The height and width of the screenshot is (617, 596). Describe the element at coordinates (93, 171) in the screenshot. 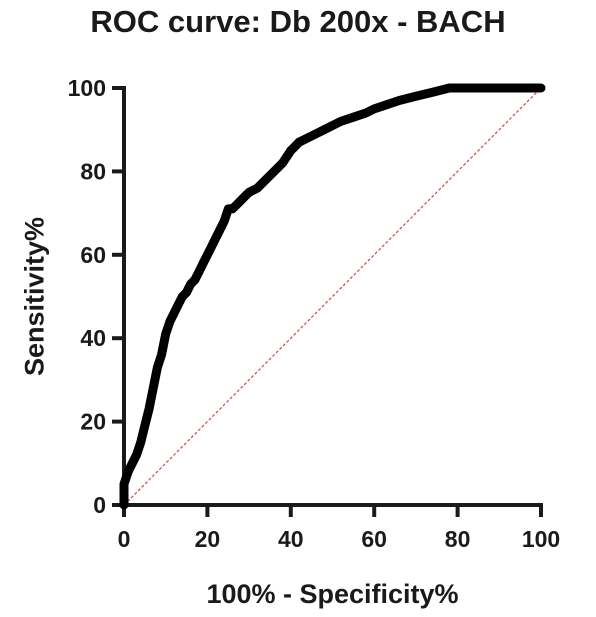

I see `y-tick-label: 80` at that location.